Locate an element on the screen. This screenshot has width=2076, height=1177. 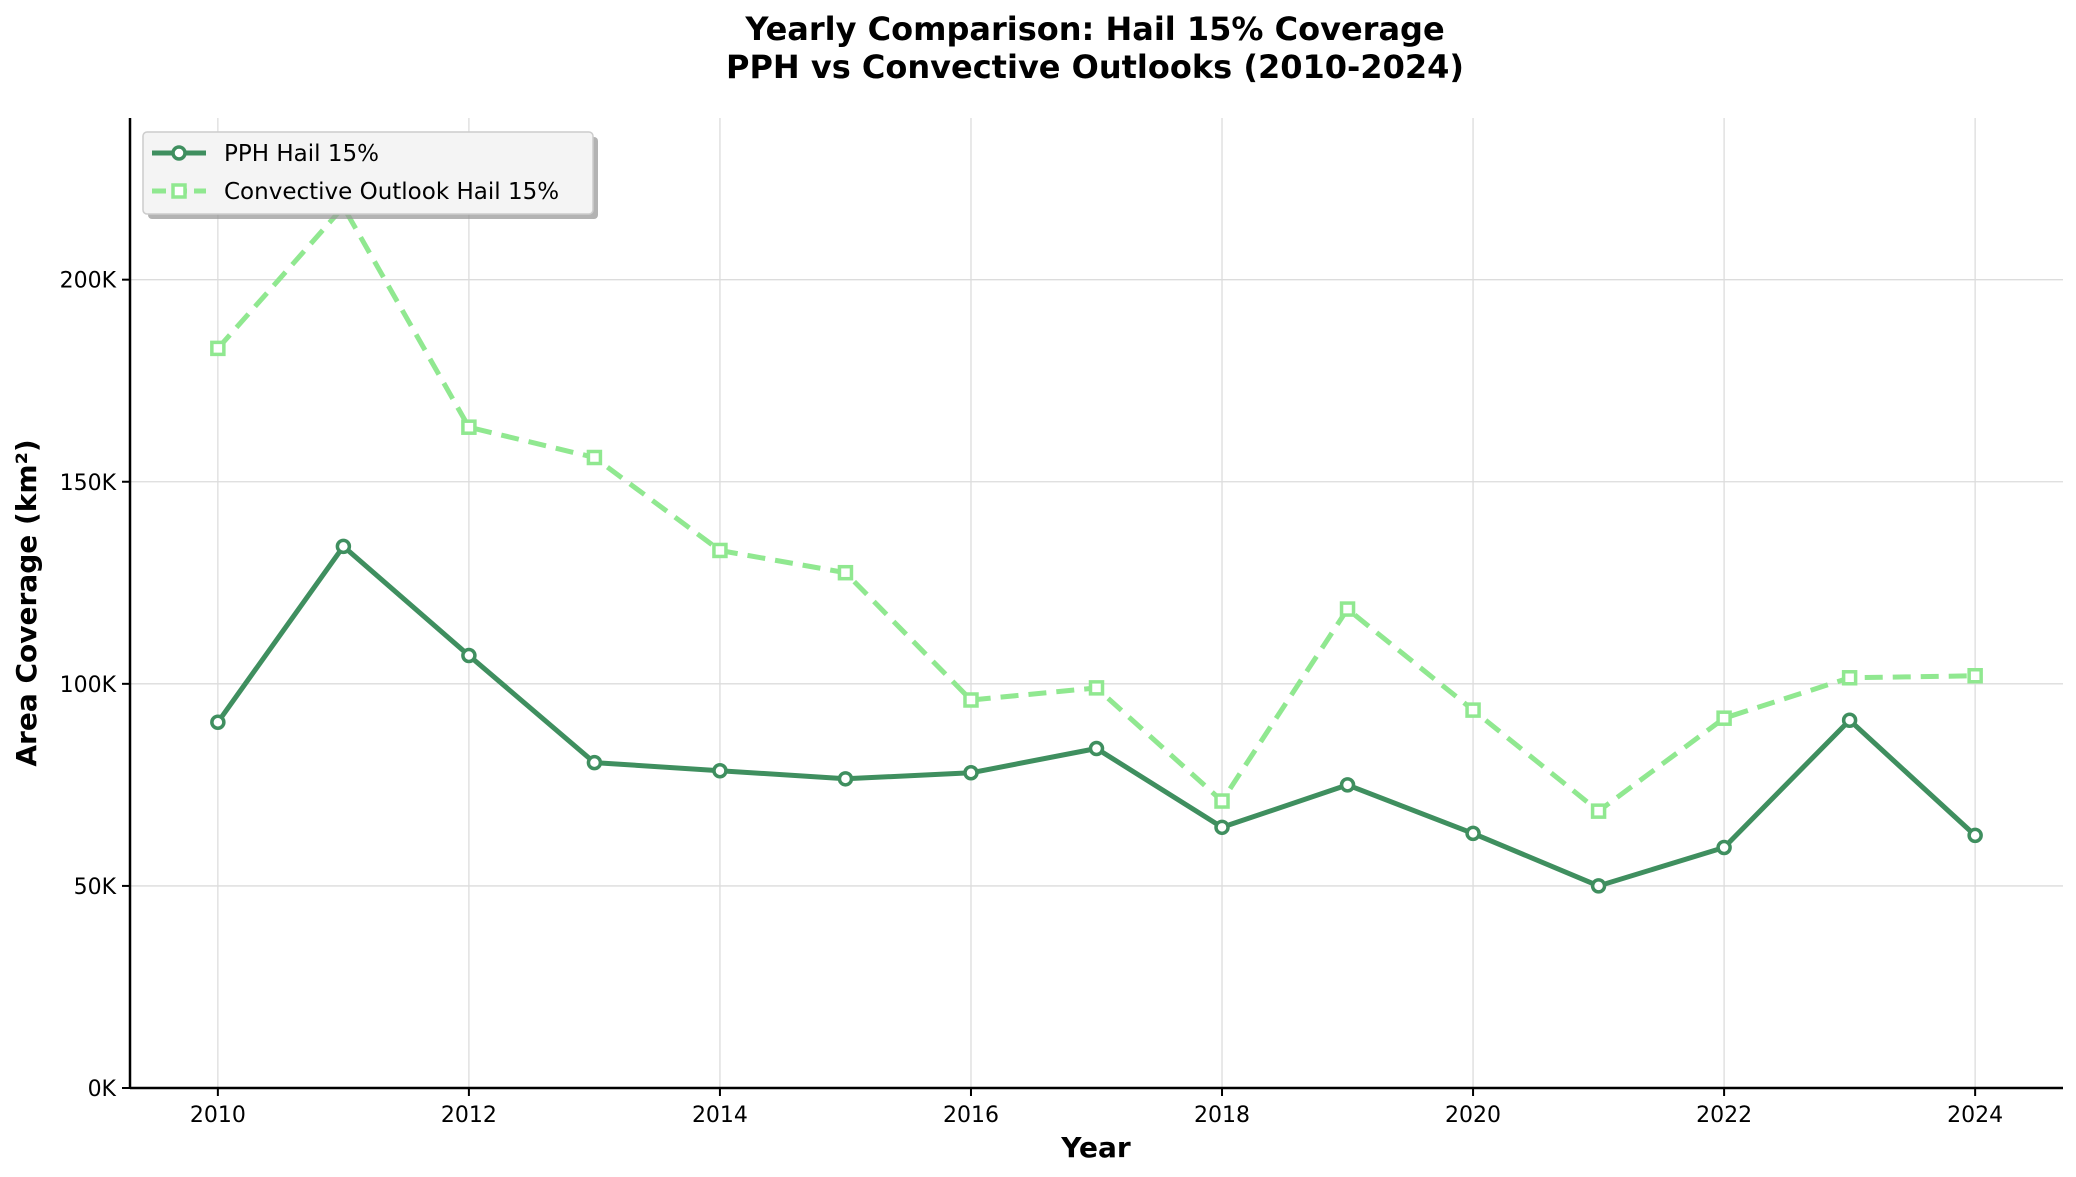
x-tick-label: 2010 is located at coordinates (218, 1115).